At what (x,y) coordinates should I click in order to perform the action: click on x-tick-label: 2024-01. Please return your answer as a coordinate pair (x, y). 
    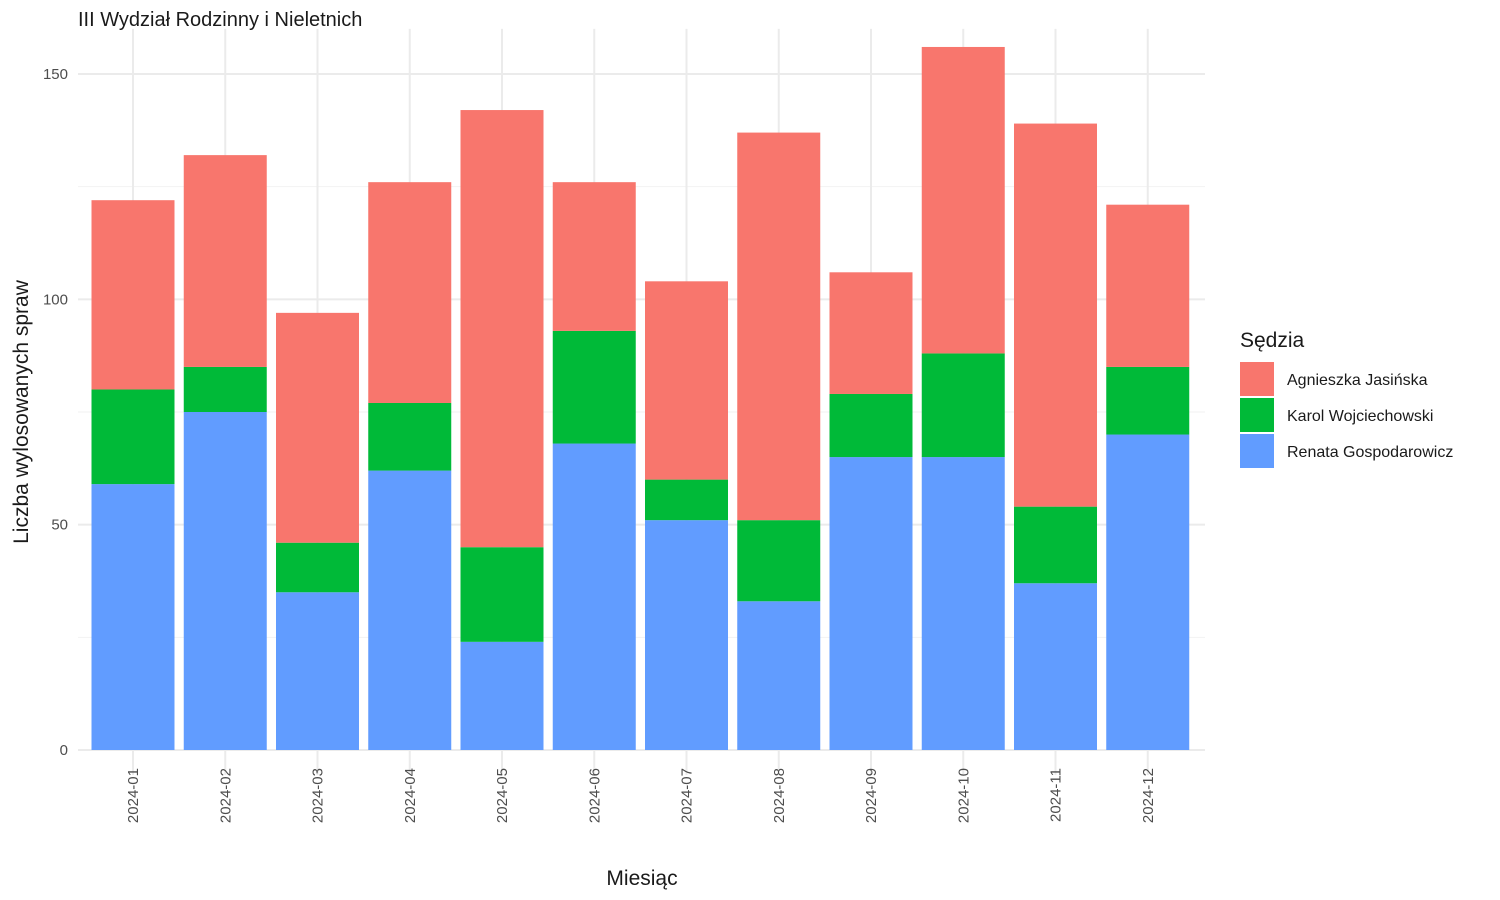
    Looking at the image, I should click on (133, 795).